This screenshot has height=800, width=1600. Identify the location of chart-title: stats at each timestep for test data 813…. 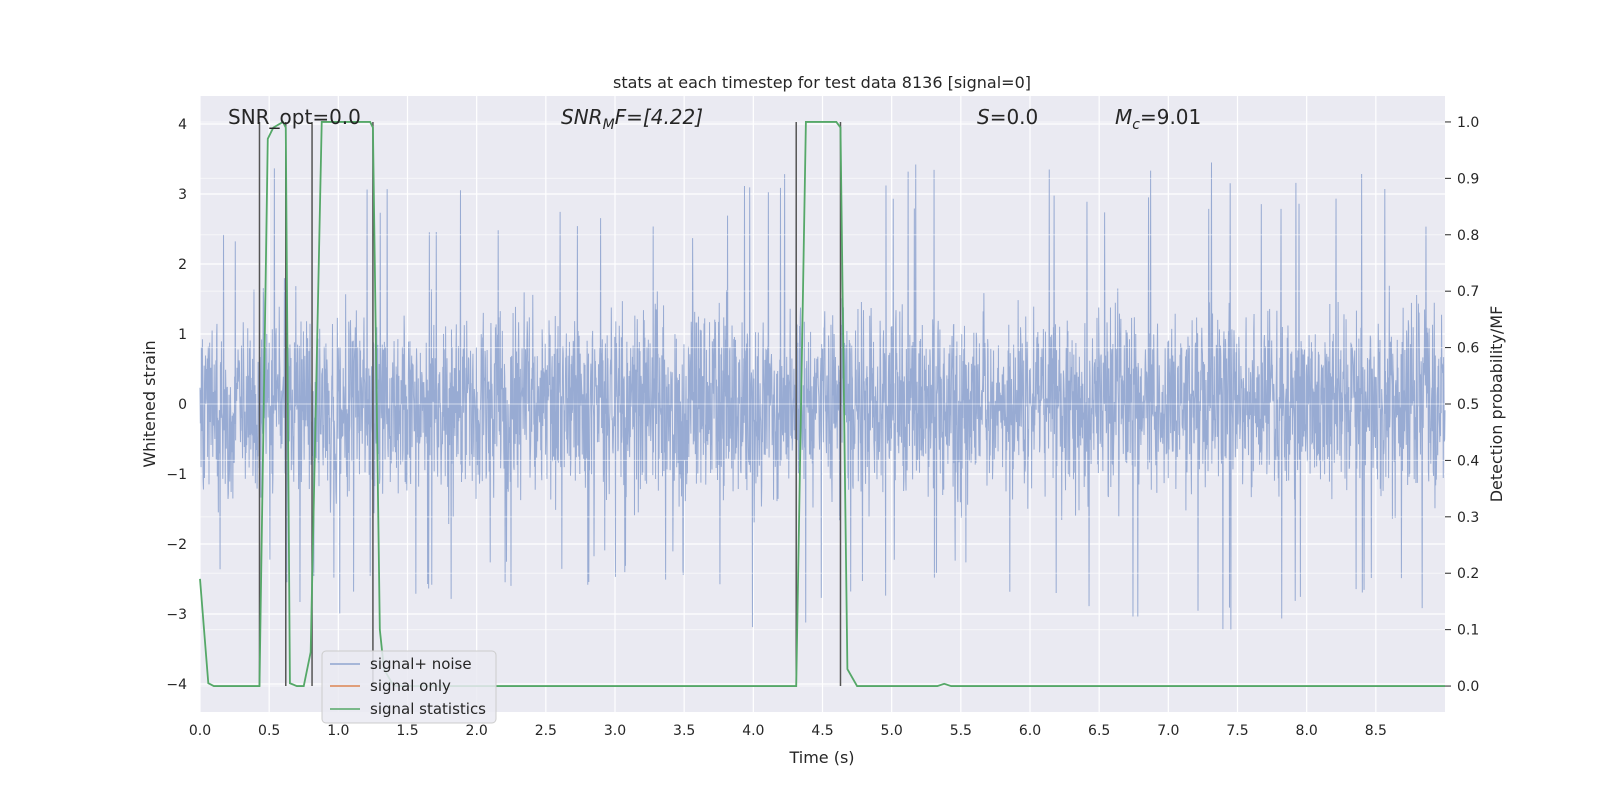
(822, 82).